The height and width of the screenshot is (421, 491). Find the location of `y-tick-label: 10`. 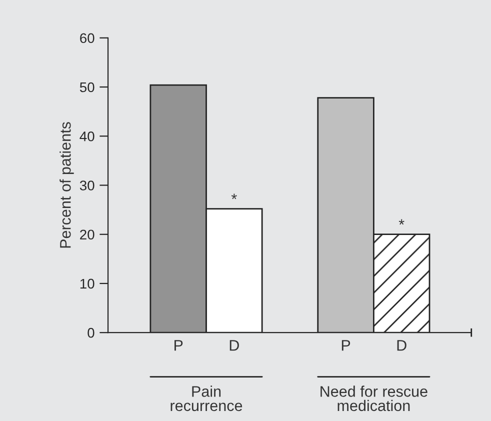

y-tick-label: 10 is located at coordinates (87, 283).